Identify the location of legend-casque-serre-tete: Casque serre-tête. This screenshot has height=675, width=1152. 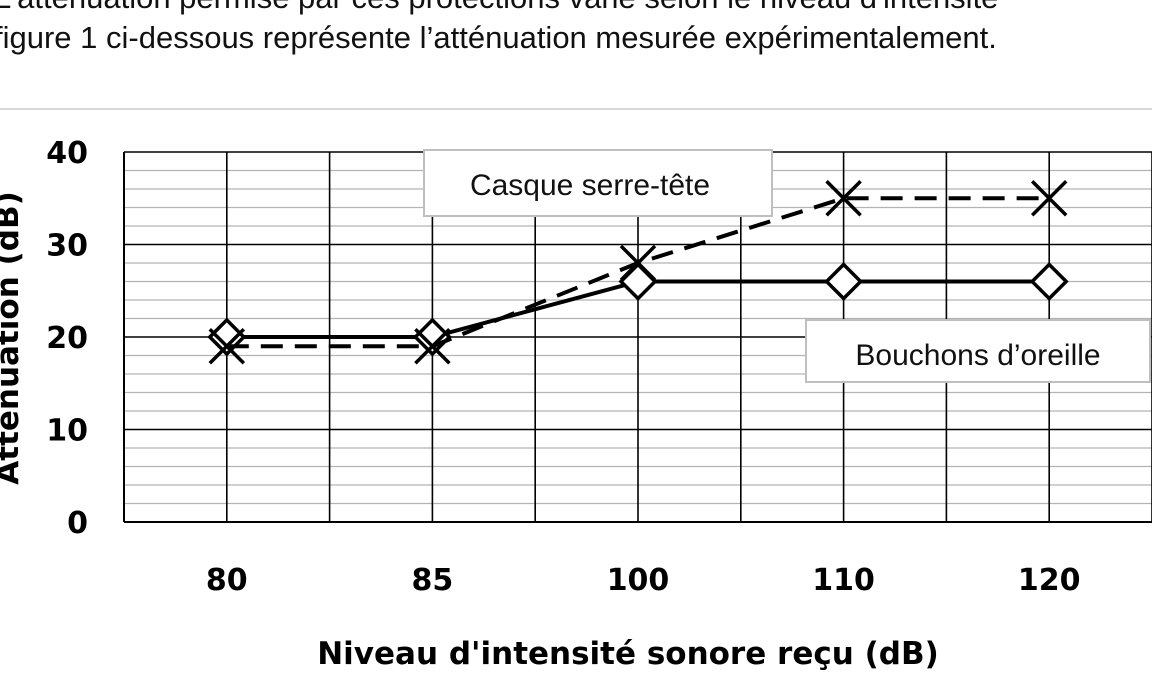
(598, 183).